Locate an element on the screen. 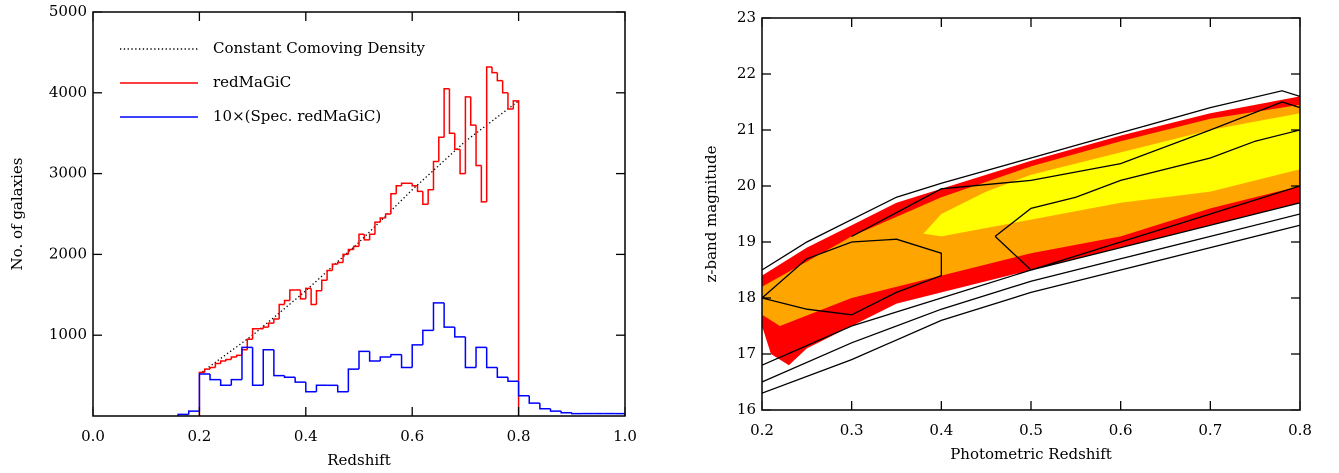 The width and height of the screenshot is (1339, 473). legend-label: redMaGiC is located at coordinates (252, 82).